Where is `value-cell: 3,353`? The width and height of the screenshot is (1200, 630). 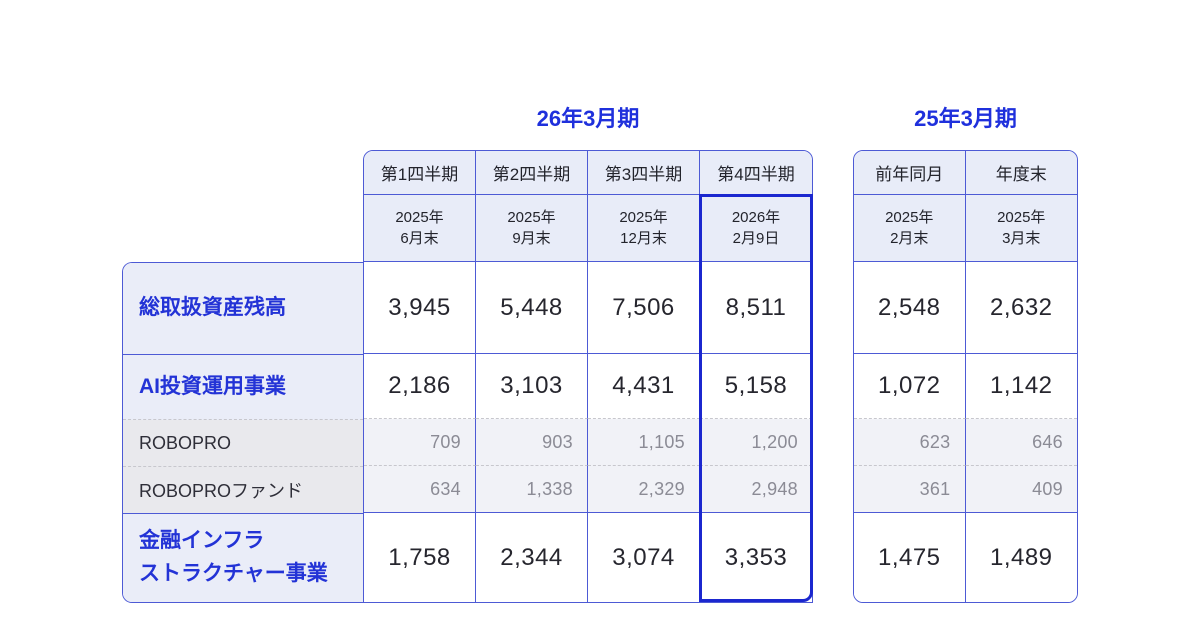 value-cell: 3,353 is located at coordinates (756, 557).